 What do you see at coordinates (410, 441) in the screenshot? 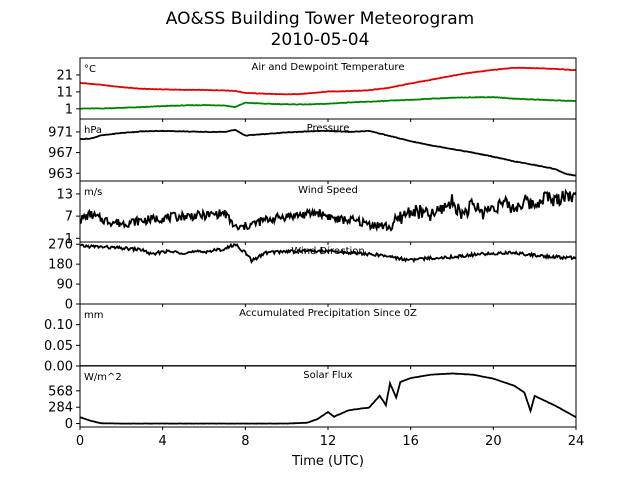
I see `x-tick-label: 16` at bounding box center [410, 441].